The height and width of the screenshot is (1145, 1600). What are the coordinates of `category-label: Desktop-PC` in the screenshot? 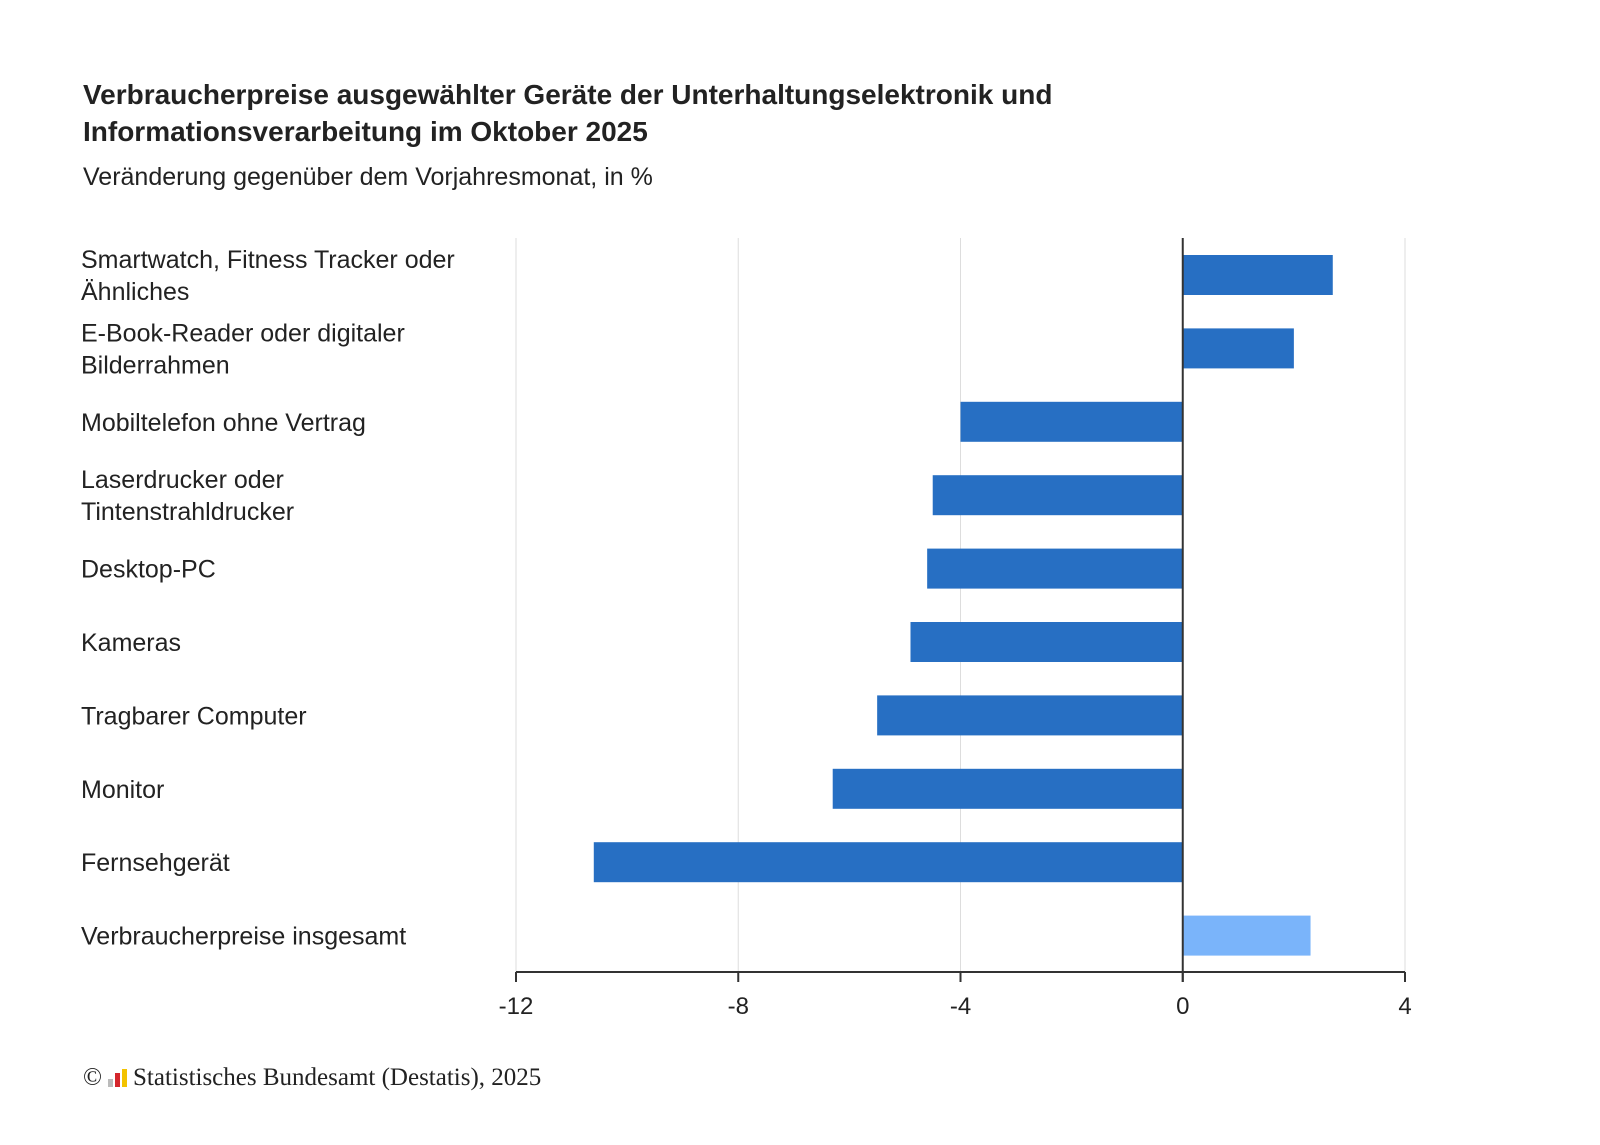 It's located at (148, 570).